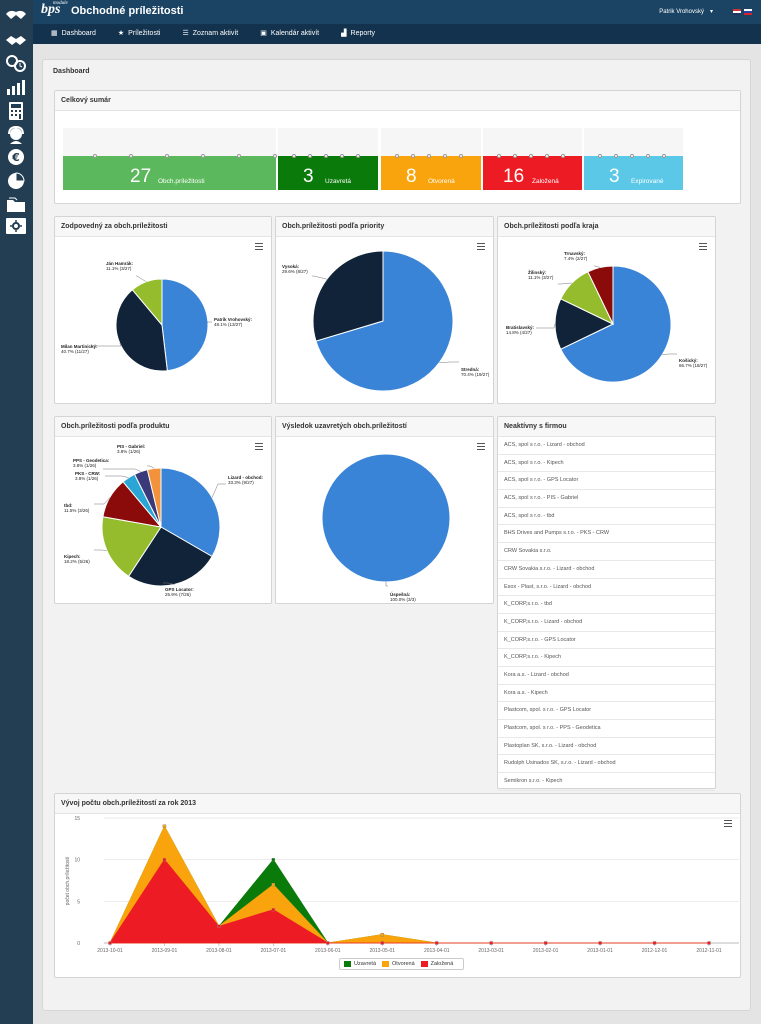  I want to click on list-item: K_CORP,s.r.o. - GPS Locator, so click(606, 641).